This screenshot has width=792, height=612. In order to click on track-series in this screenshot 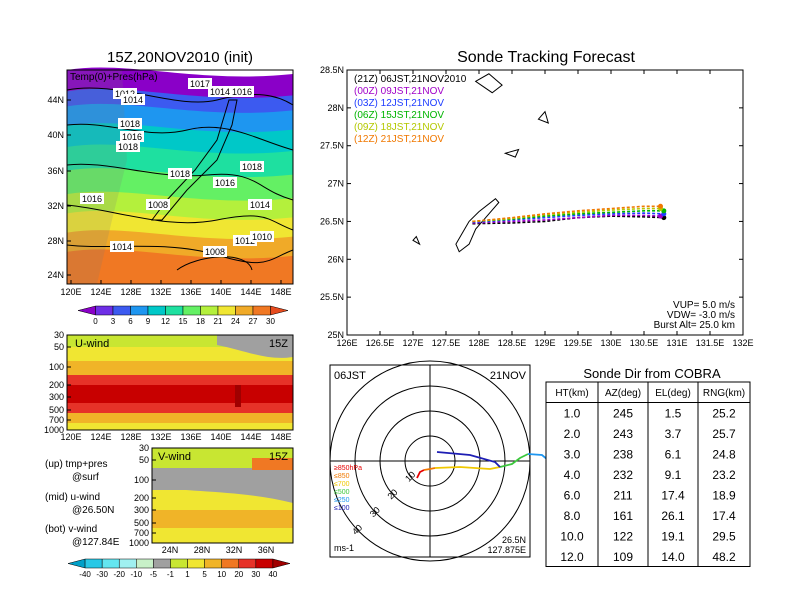, I will do `click(569, 214)`.